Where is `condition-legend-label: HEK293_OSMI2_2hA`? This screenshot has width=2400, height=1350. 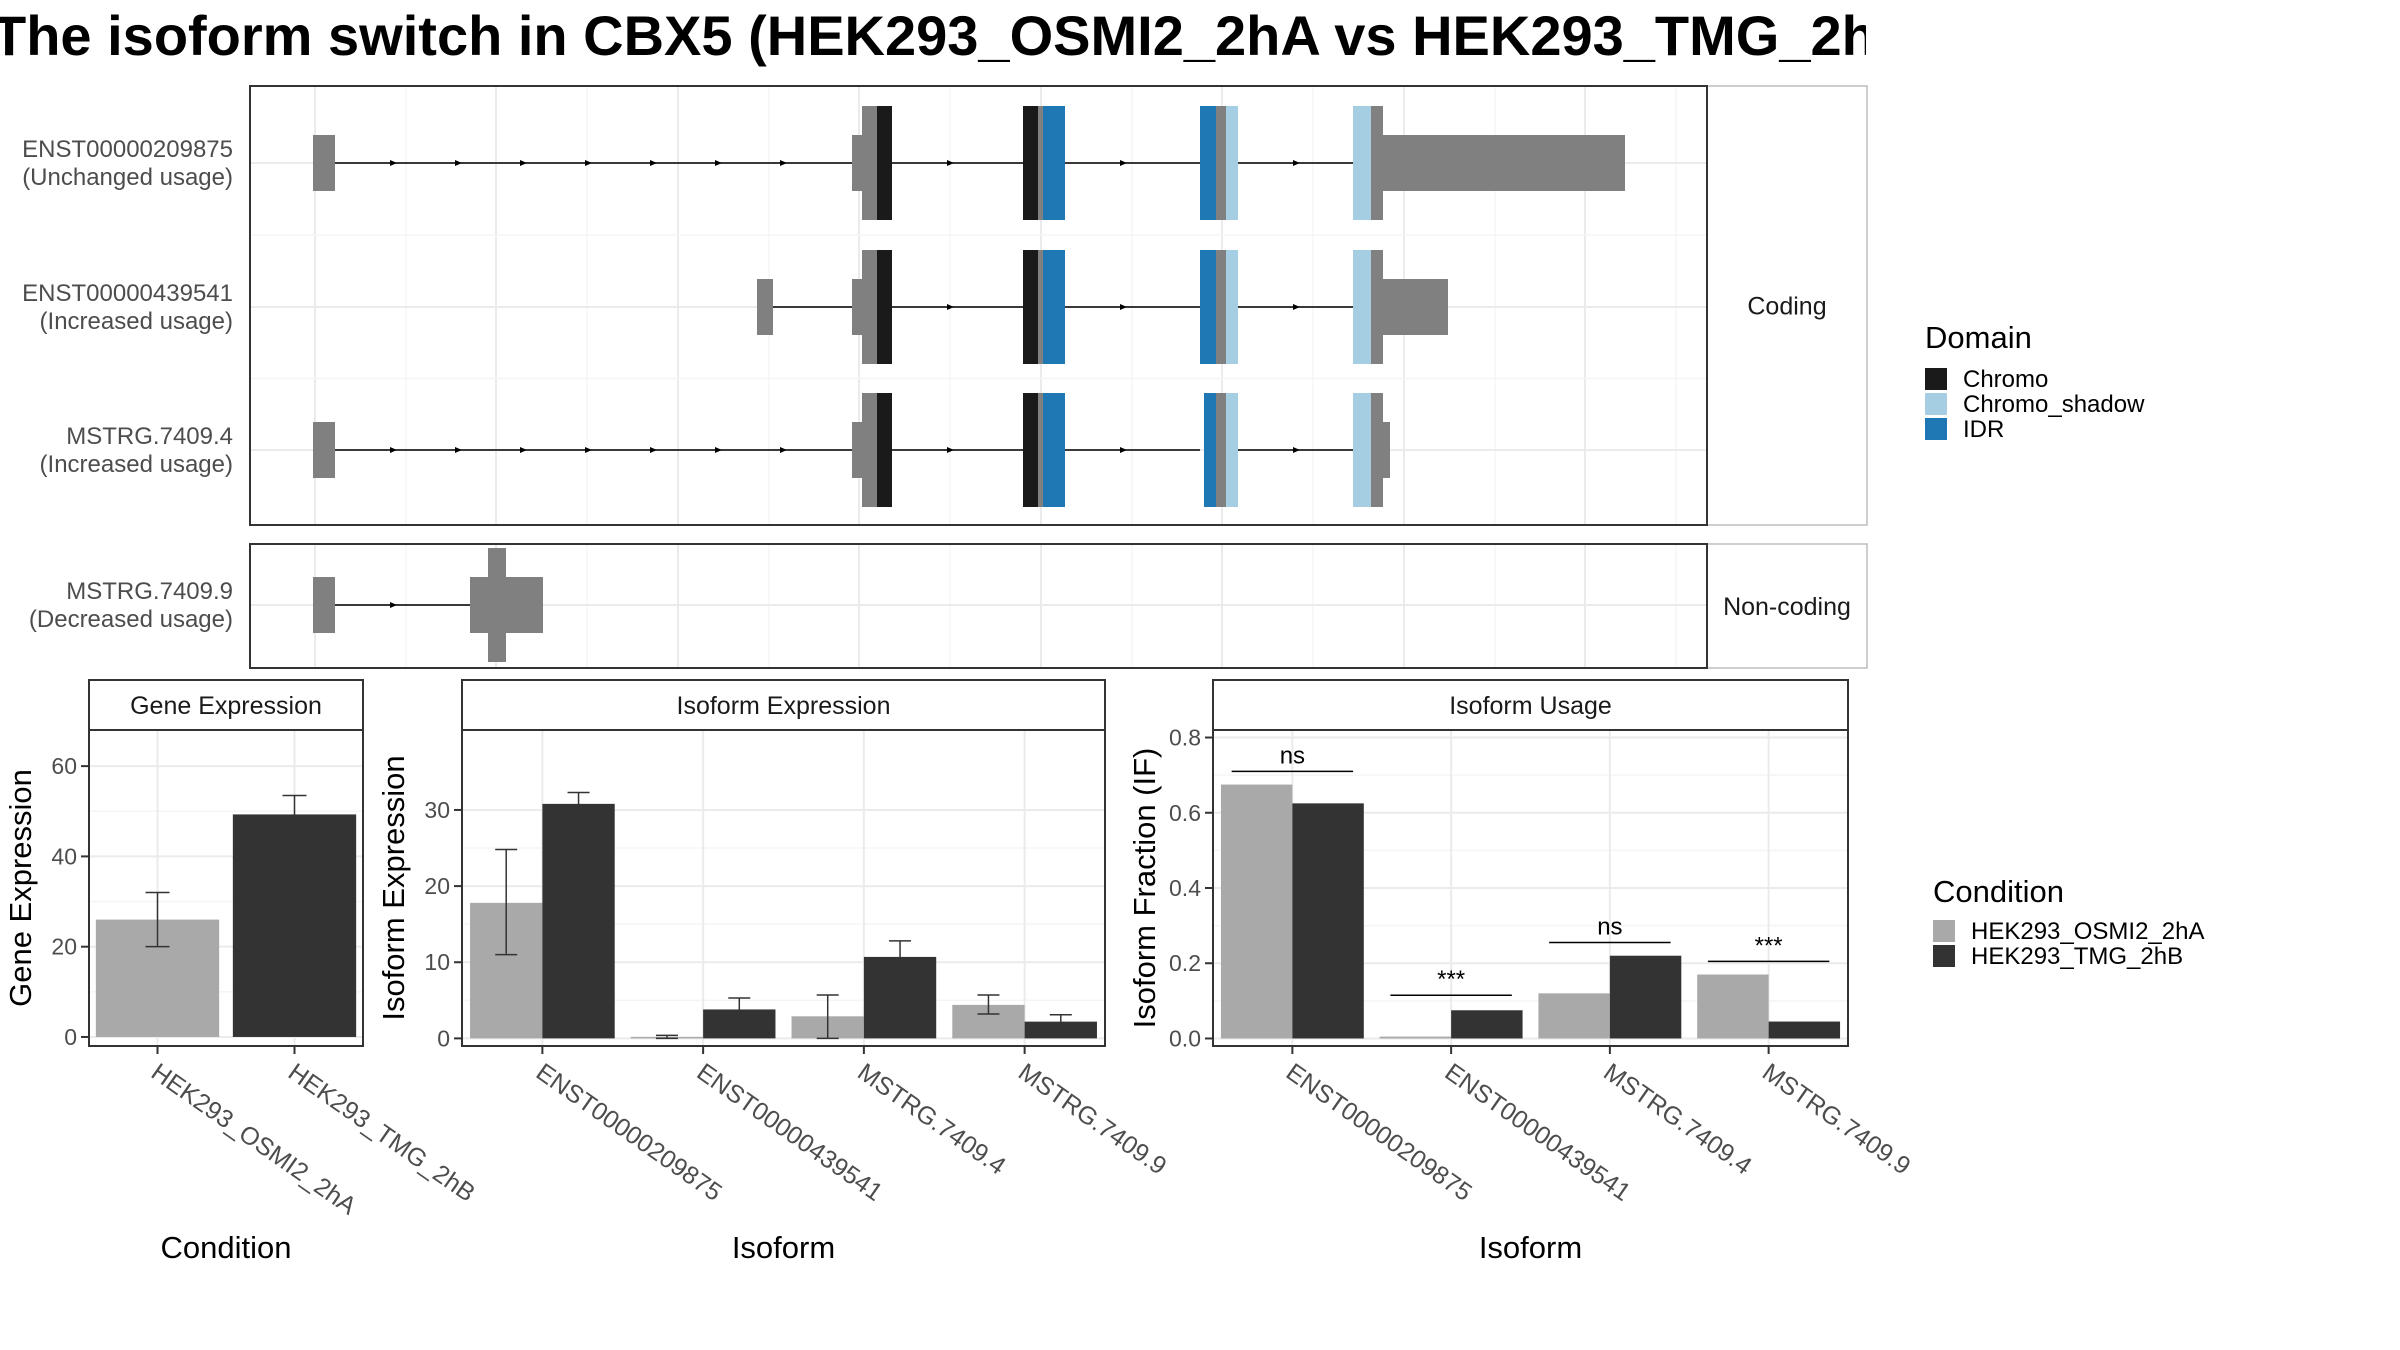
condition-legend-label: HEK293_OSMI2_2hA is located at coordinates (2087, 931).